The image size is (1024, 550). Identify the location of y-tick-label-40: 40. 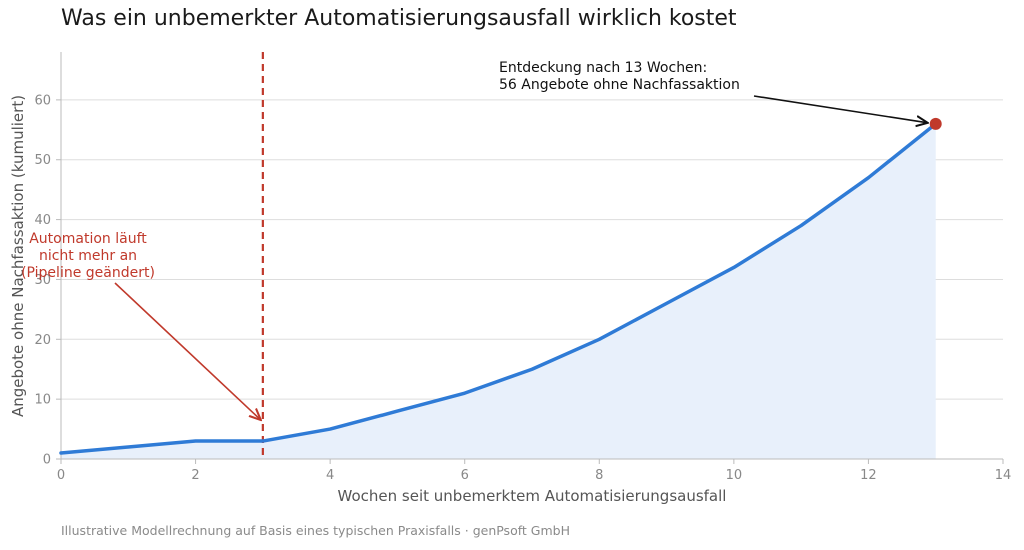
(42, 220).